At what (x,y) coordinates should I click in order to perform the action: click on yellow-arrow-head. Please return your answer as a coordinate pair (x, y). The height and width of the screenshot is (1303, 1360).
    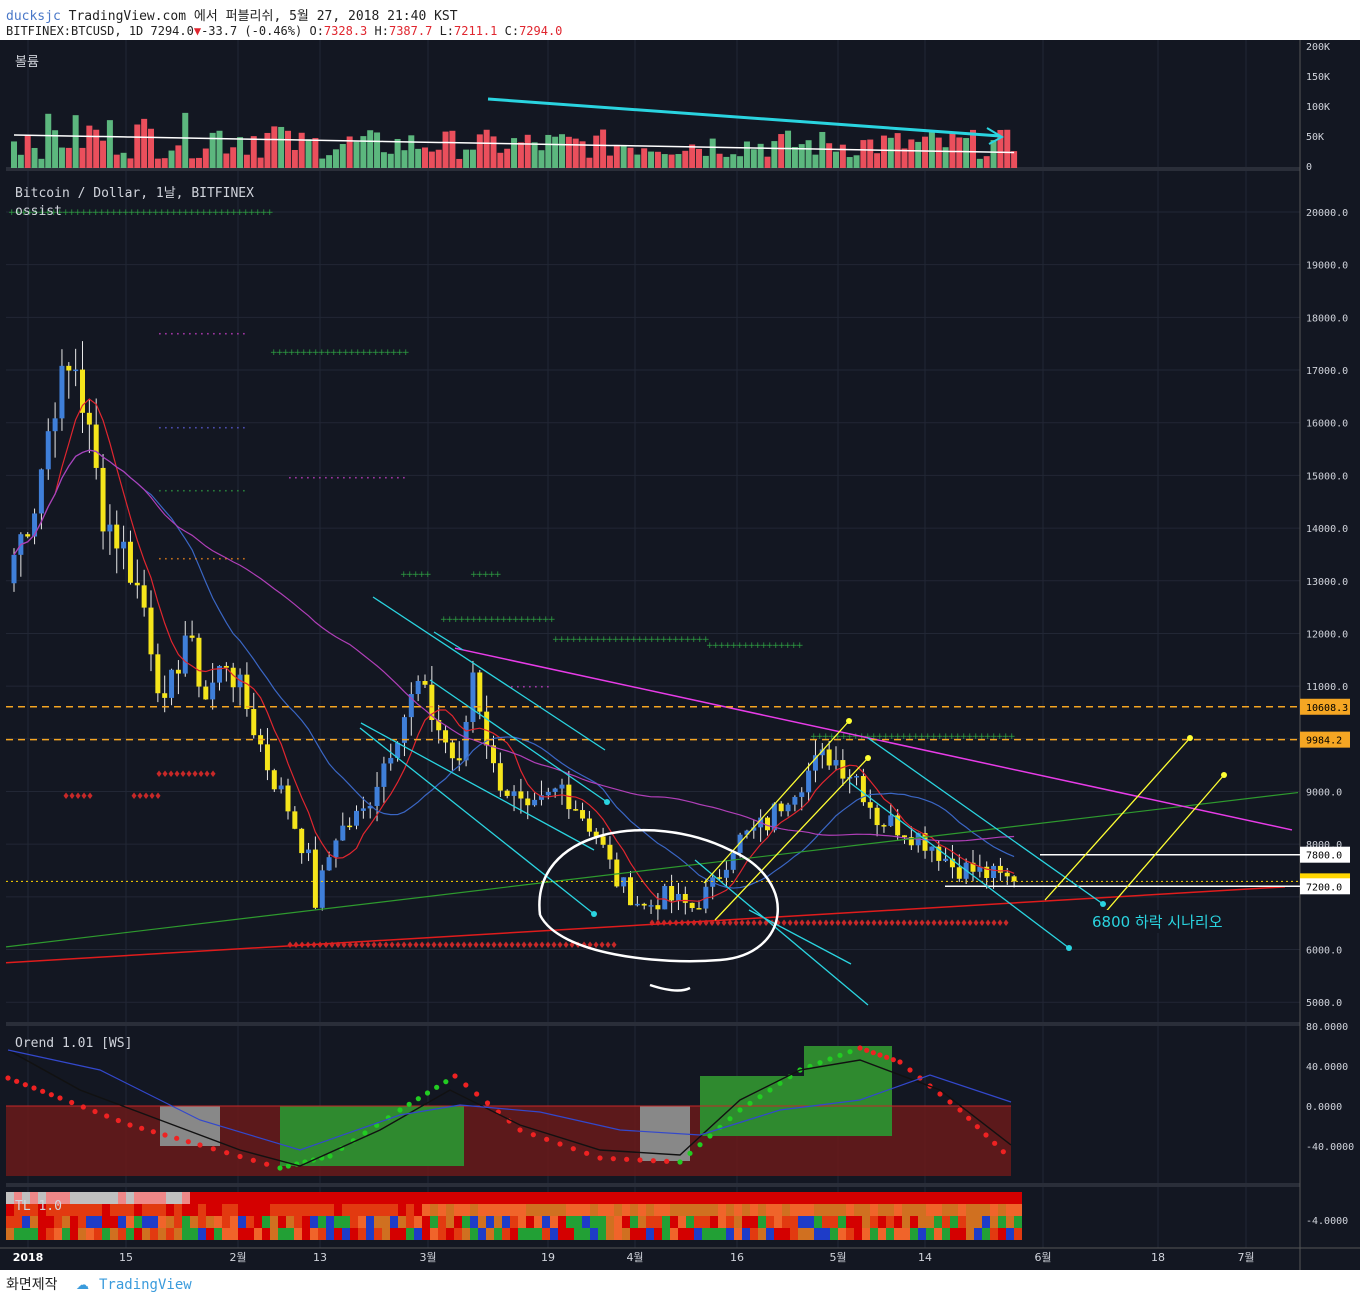
    Looking at the image, I should click on (849, 721).